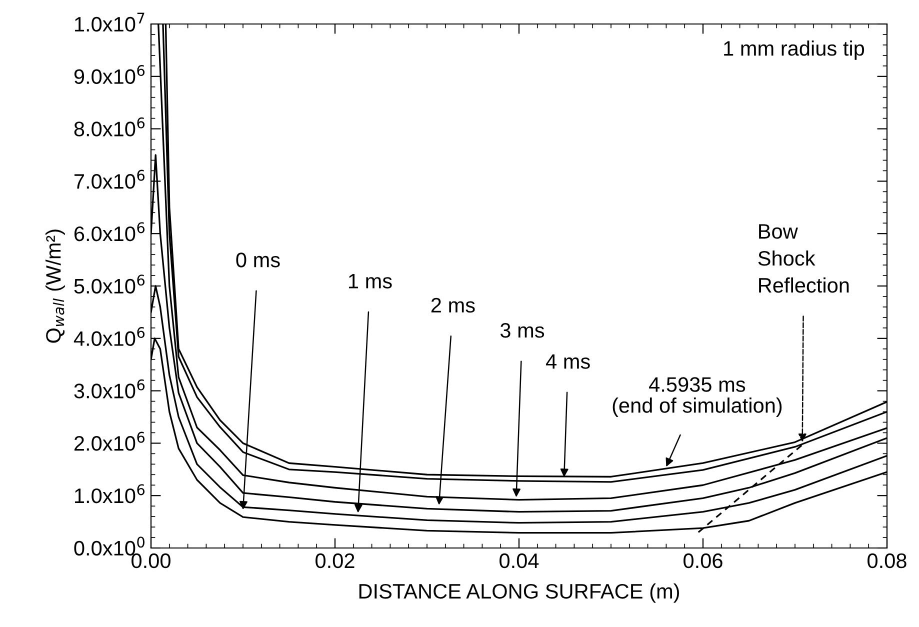 The height and width of the screenshot is (627, 919). I want to click on annotation: 4 ms, so click(568, 361).